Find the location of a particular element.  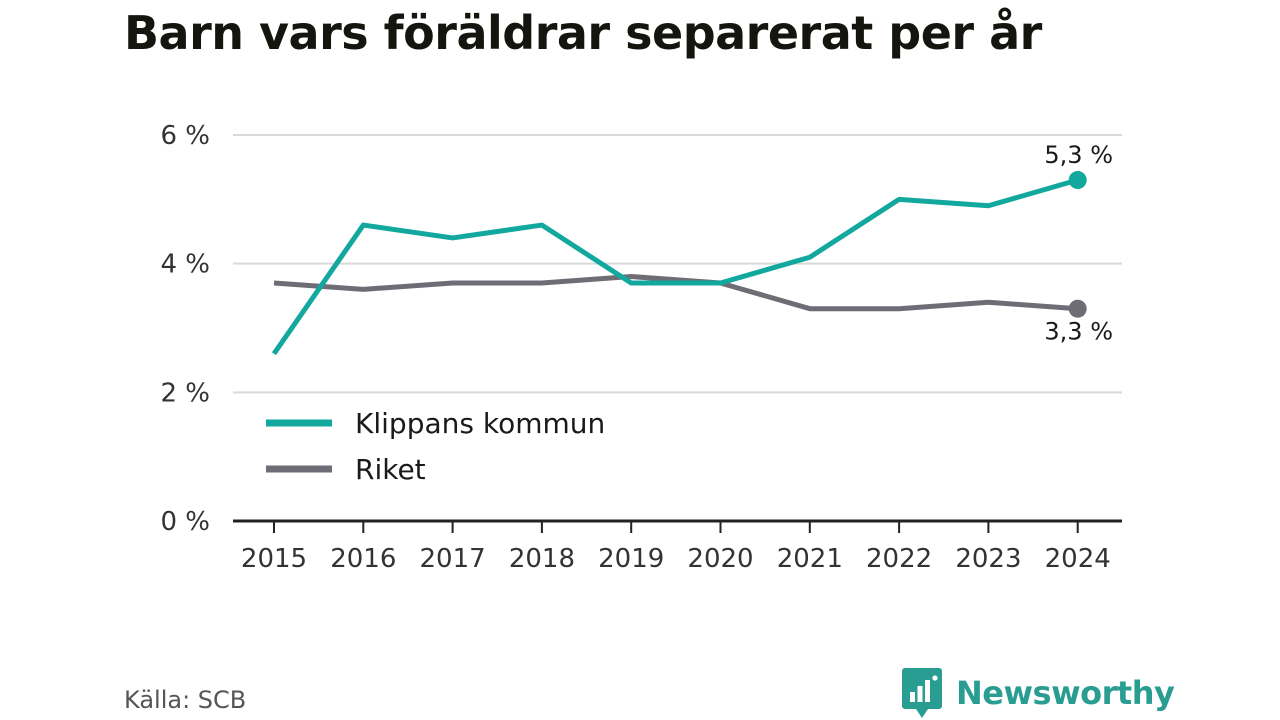

brand-logo: Newsworthy is located at coordinates (1038, 693).